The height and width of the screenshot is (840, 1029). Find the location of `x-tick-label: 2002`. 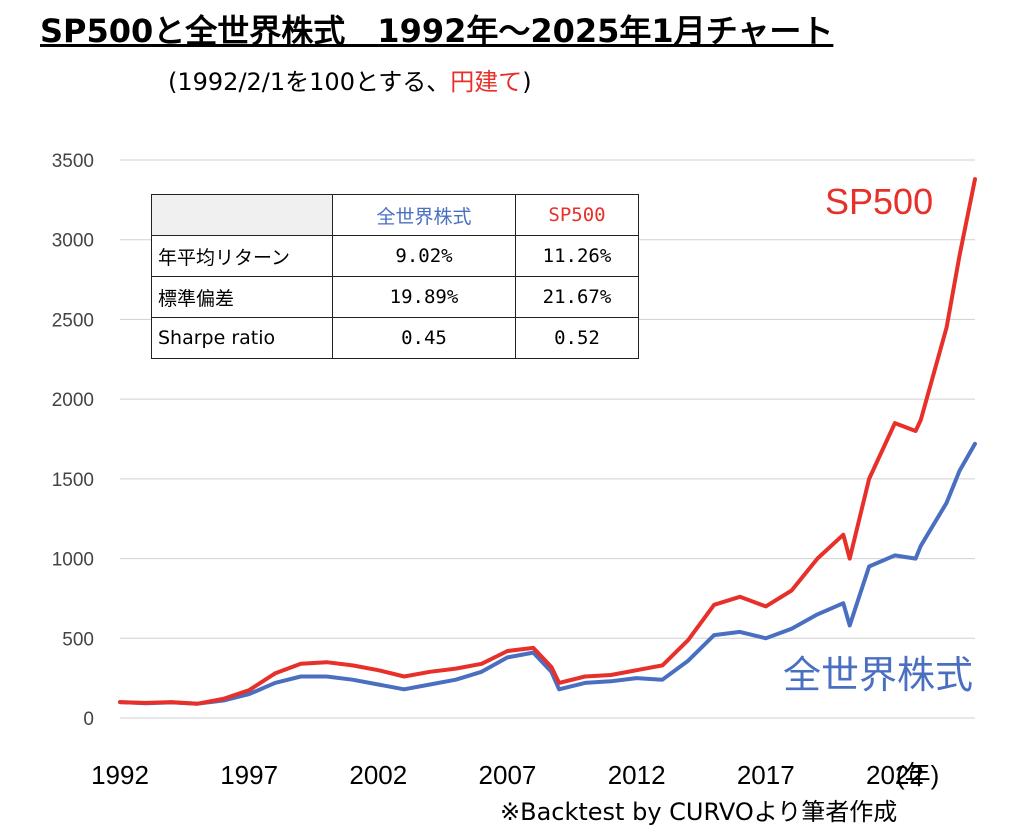

x-tick-label: 2002 is located at coordinates (378, 775).